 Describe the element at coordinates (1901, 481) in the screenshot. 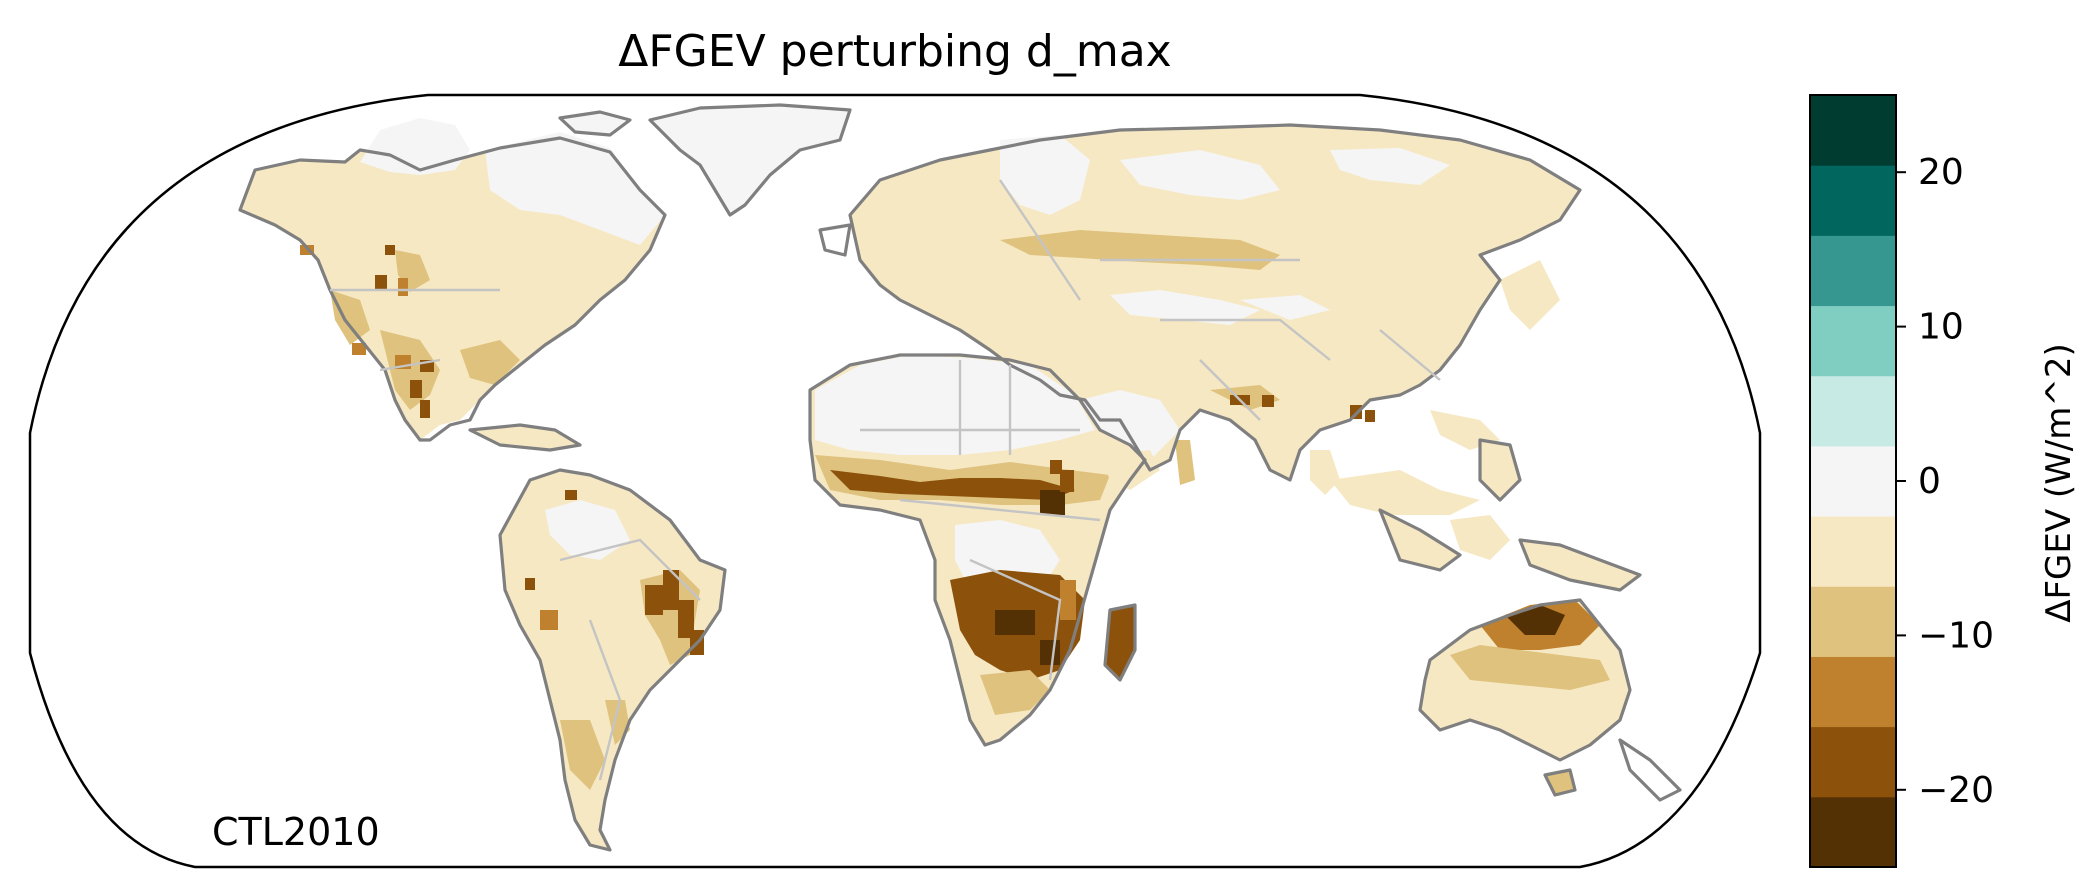

I see `colorbar: 20 10 0 −10 −20` at that location.